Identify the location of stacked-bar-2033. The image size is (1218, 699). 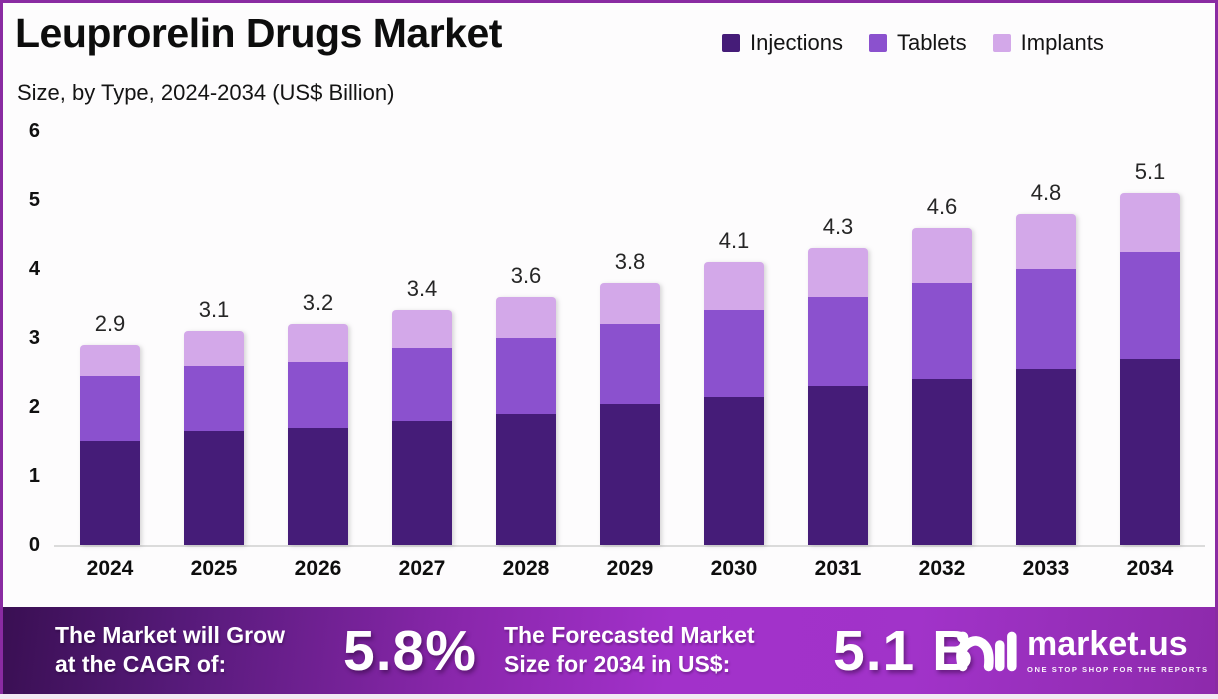
(1046, 379).